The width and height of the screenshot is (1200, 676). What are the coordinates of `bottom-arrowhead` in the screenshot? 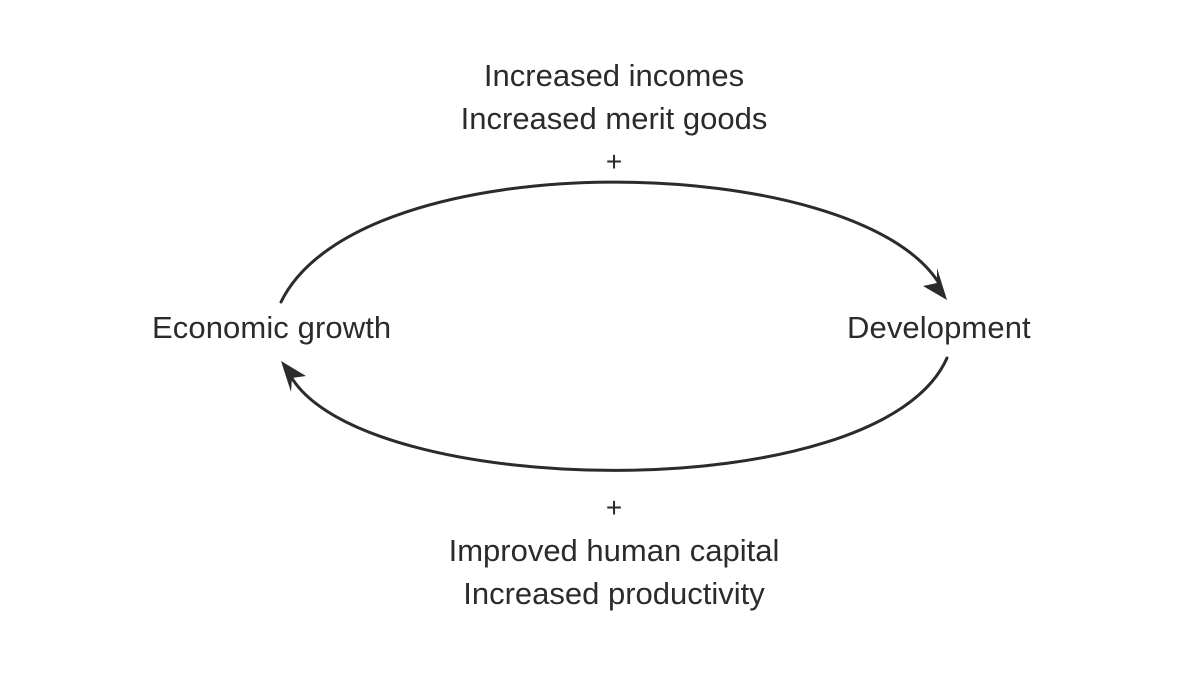 It's located at (293, 376).